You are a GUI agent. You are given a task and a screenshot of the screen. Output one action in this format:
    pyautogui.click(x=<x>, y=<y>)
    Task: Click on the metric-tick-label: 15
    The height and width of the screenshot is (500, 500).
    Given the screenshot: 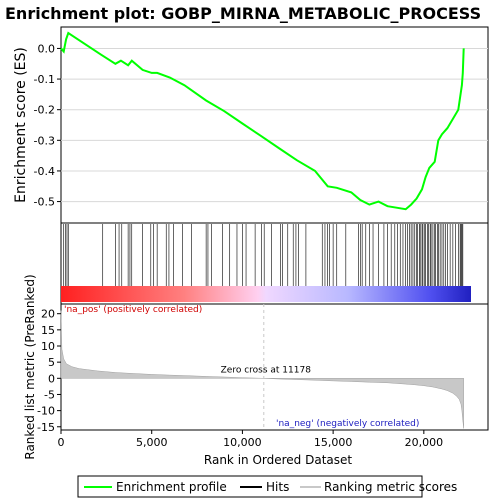 What is the action you would take?
    pyautogui.click(x=48, y=330)
    